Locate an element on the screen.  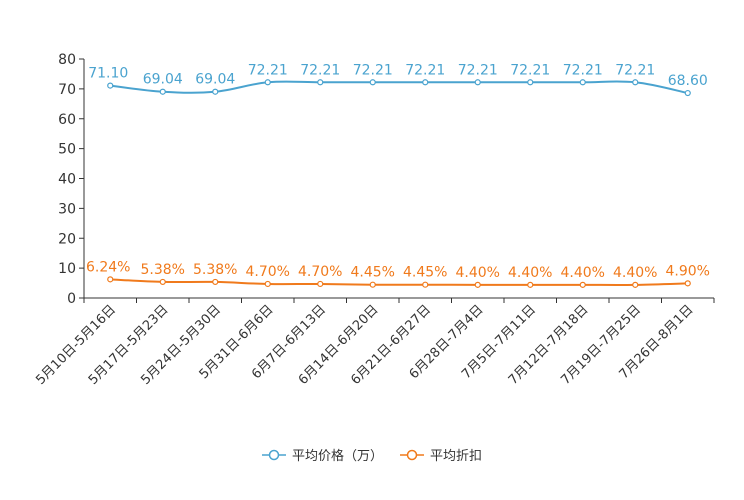
legend-label-2: 平均折扣 is located at coordinates (456, 456).